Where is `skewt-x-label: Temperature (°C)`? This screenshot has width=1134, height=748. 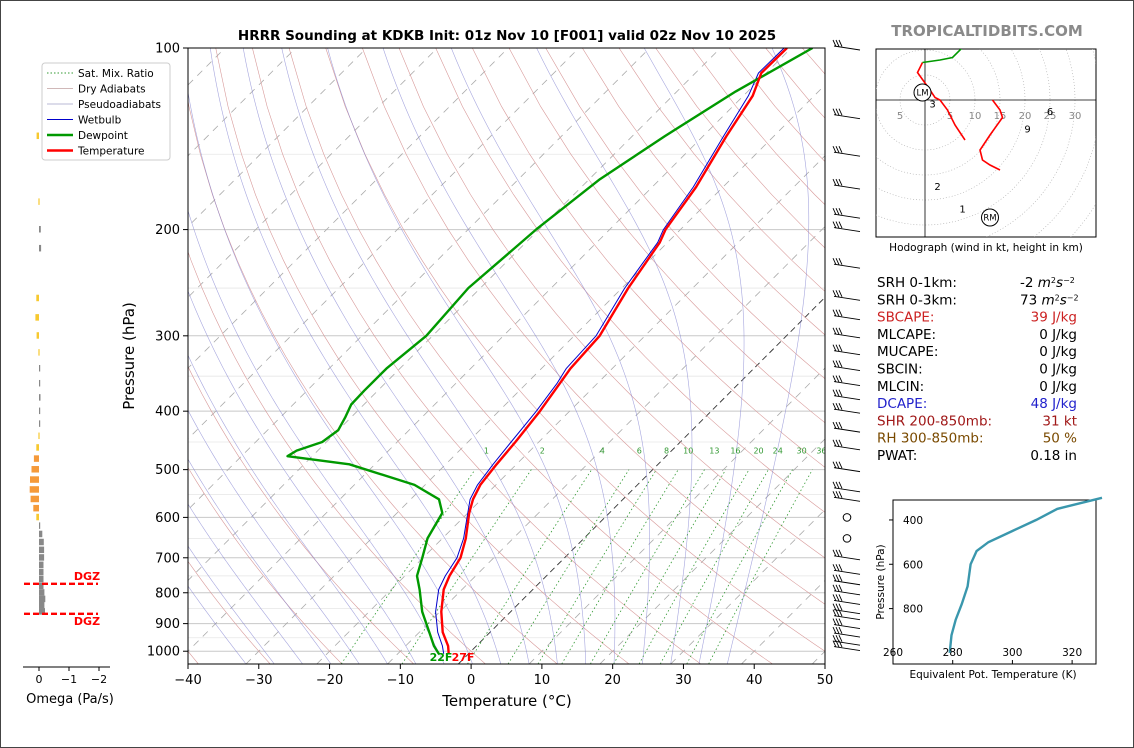 skewt-x-label: Temperature (°C) is located at coordinates (506, 701).